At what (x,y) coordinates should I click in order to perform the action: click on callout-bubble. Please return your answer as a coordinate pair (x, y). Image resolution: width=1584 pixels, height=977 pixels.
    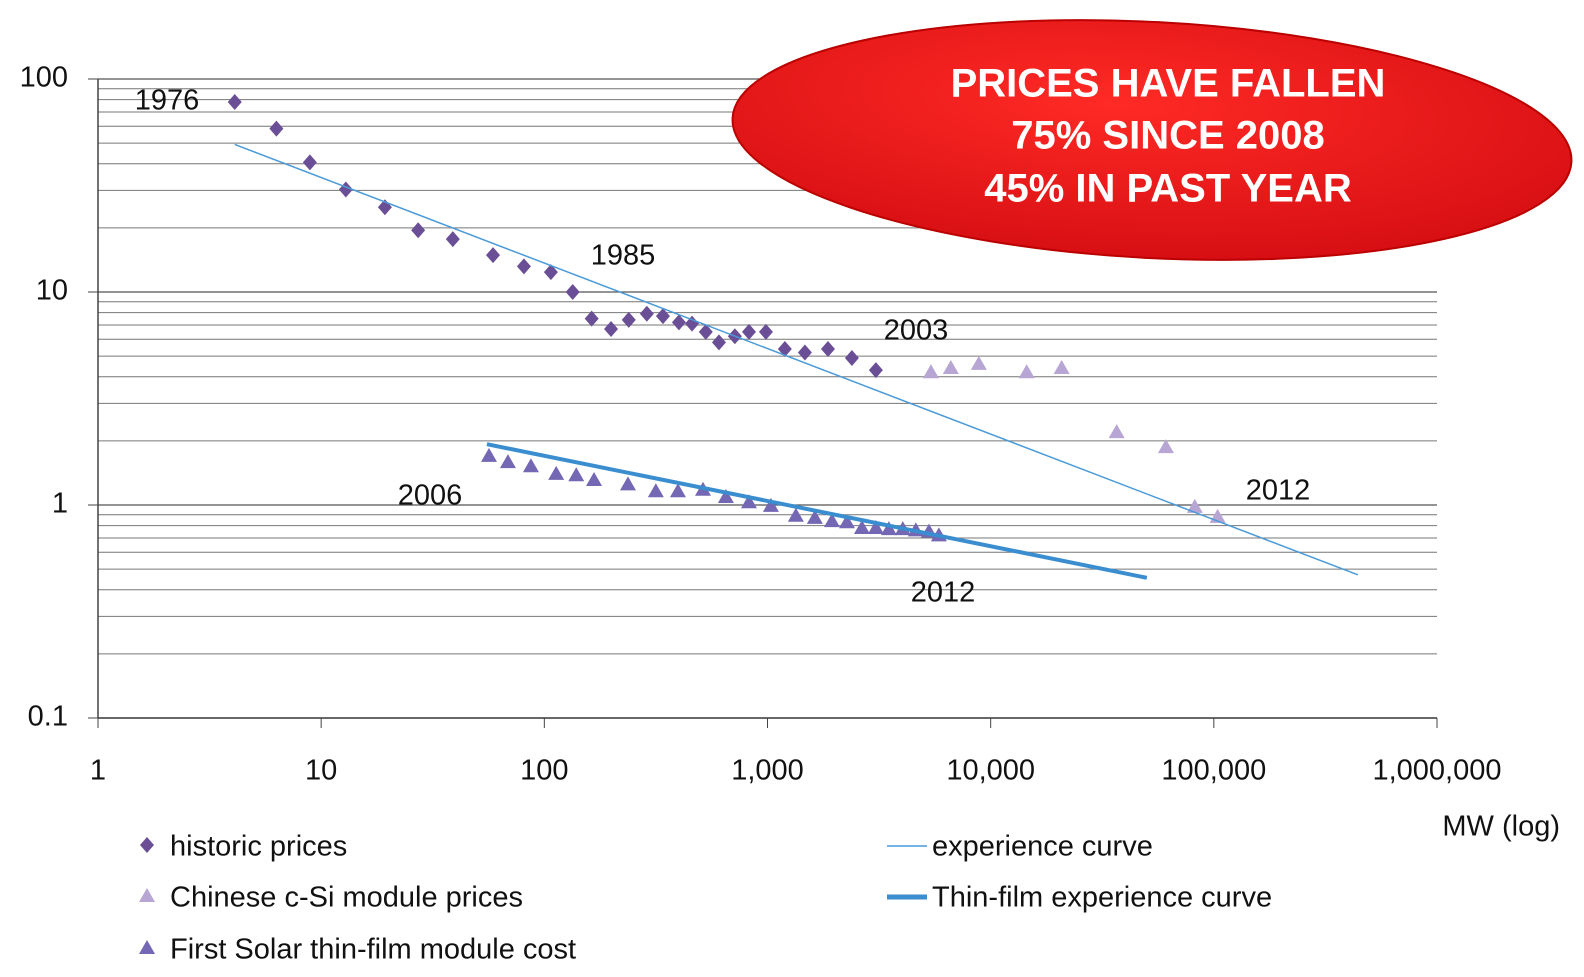
    Looking at the image, I should click on (1152, 140).